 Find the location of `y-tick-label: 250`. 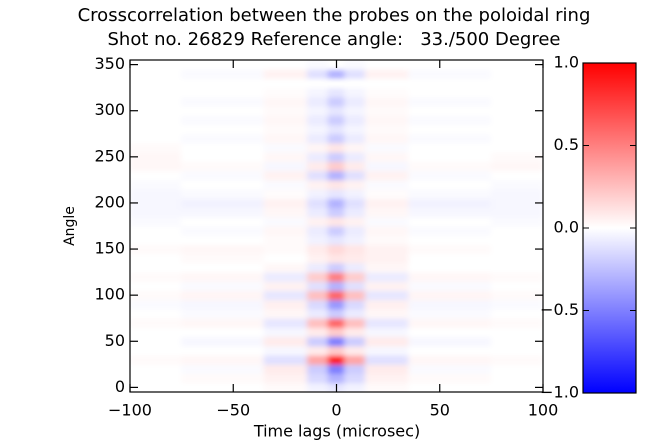

y-tick-label: 250 is located at coordinates (109, 155).